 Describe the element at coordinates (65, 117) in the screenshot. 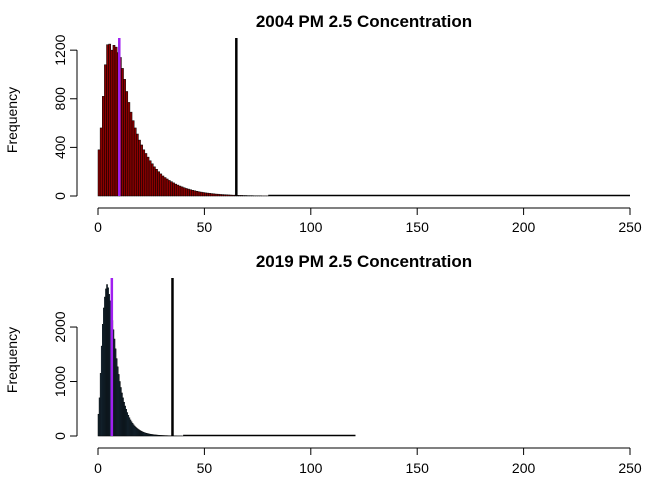

I see `y-axis-2004: 0 400 800 1200` at that location.